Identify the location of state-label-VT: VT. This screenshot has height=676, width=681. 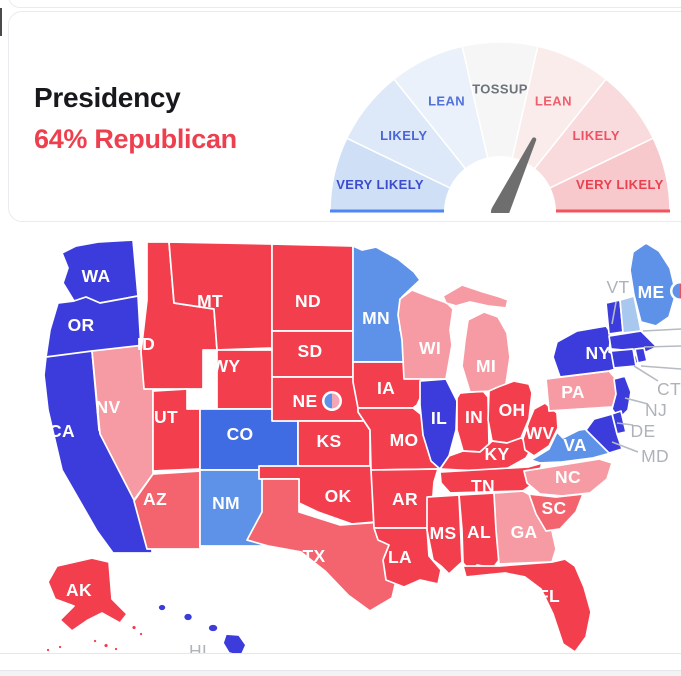
(618, 287).